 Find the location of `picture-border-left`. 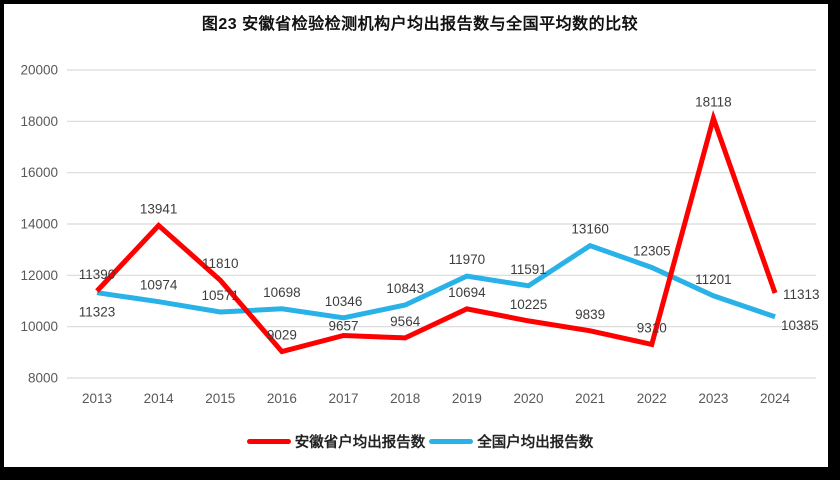

picture-border-left is located at coordinates (2, 240).